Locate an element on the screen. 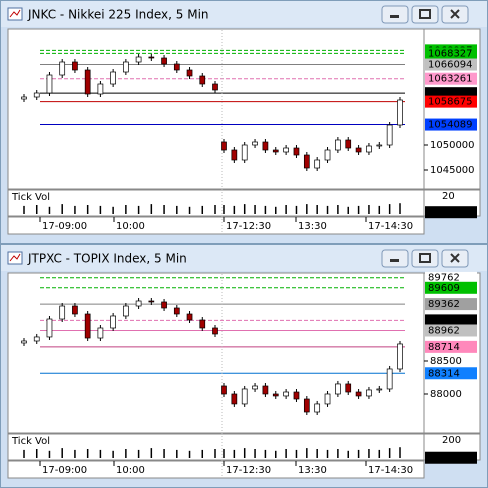 Image resolution: width=488 pixels, height=488 pixels. window-title: JNKC - Nikkei 225 Index, 5 Min is located at coordinates (118, 15).